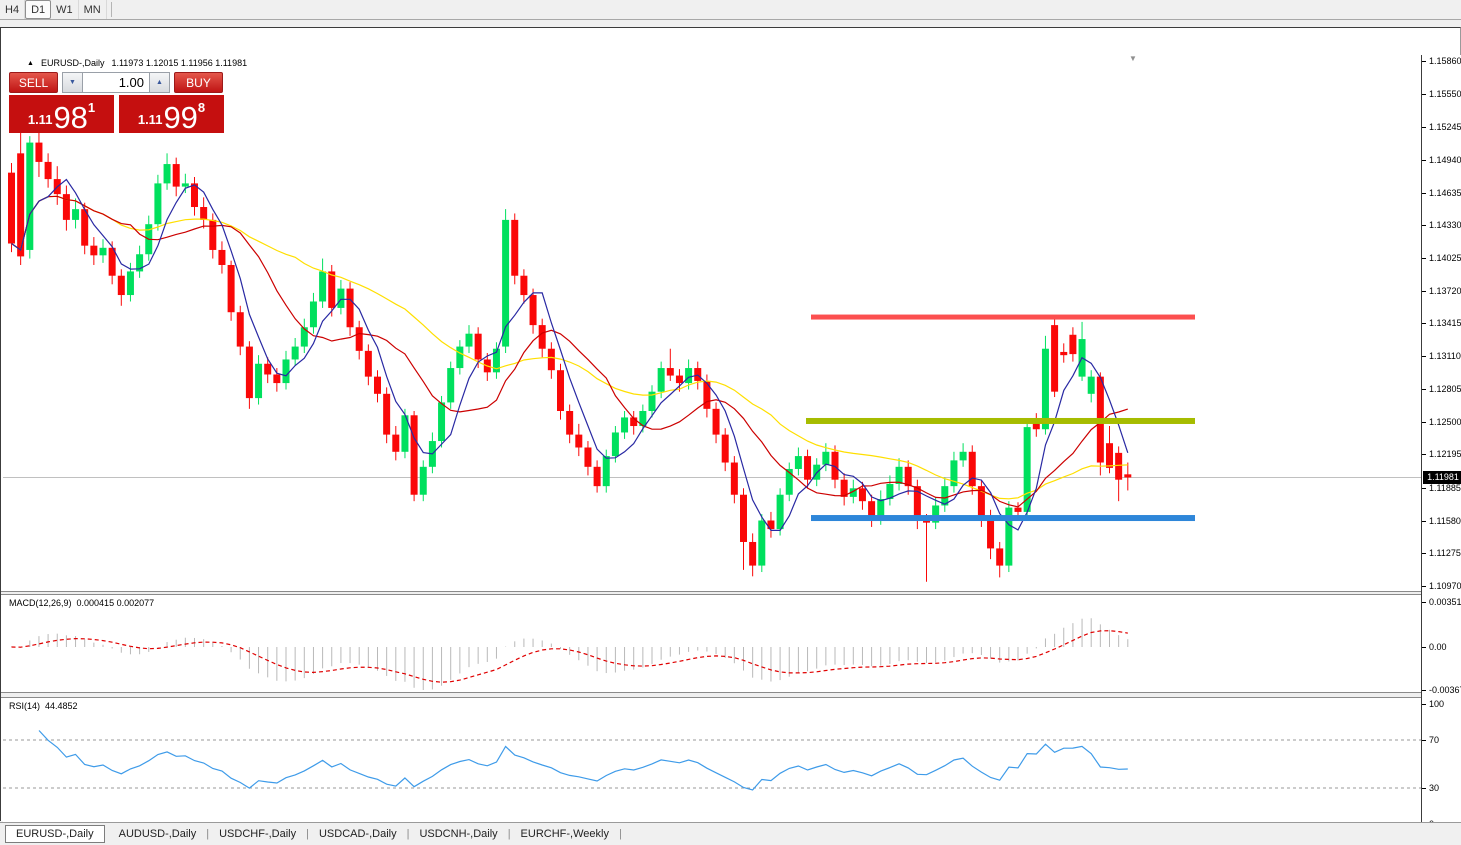  I want to click on price-tick-label: 1.14330, so click(1445, 225).